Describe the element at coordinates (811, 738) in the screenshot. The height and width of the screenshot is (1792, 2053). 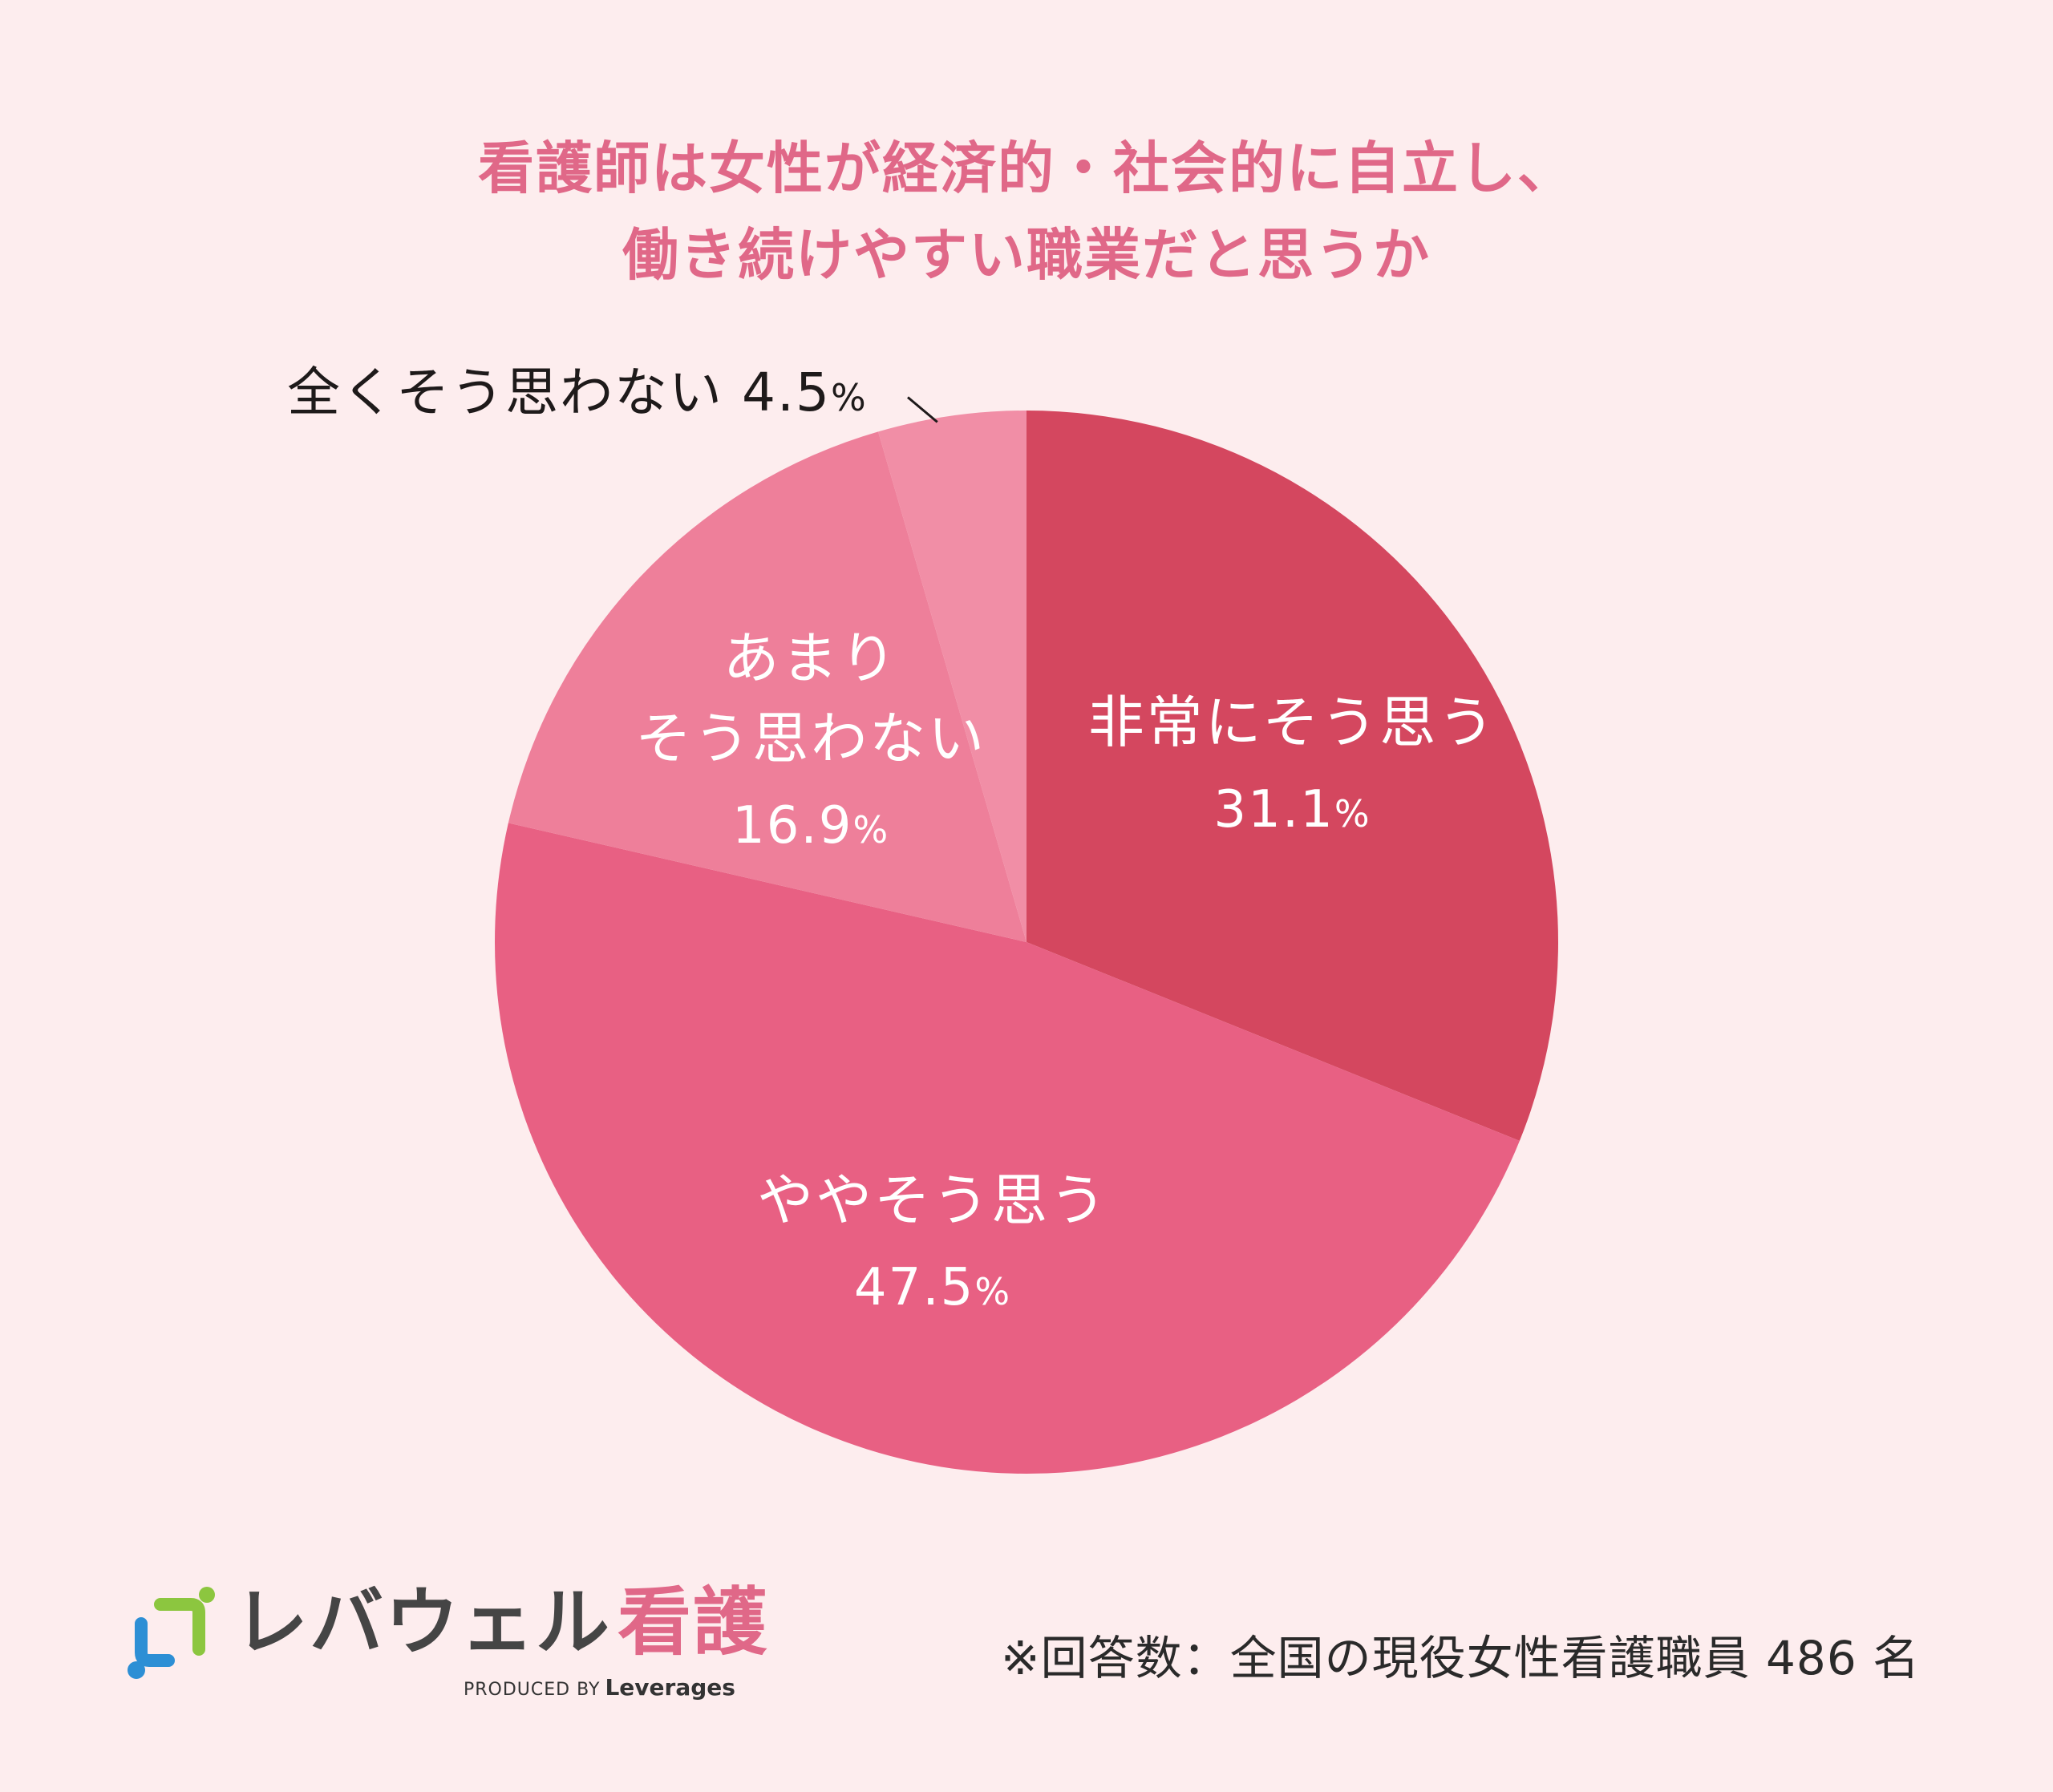
I see `slice-category-label: そう思わない` at that location.